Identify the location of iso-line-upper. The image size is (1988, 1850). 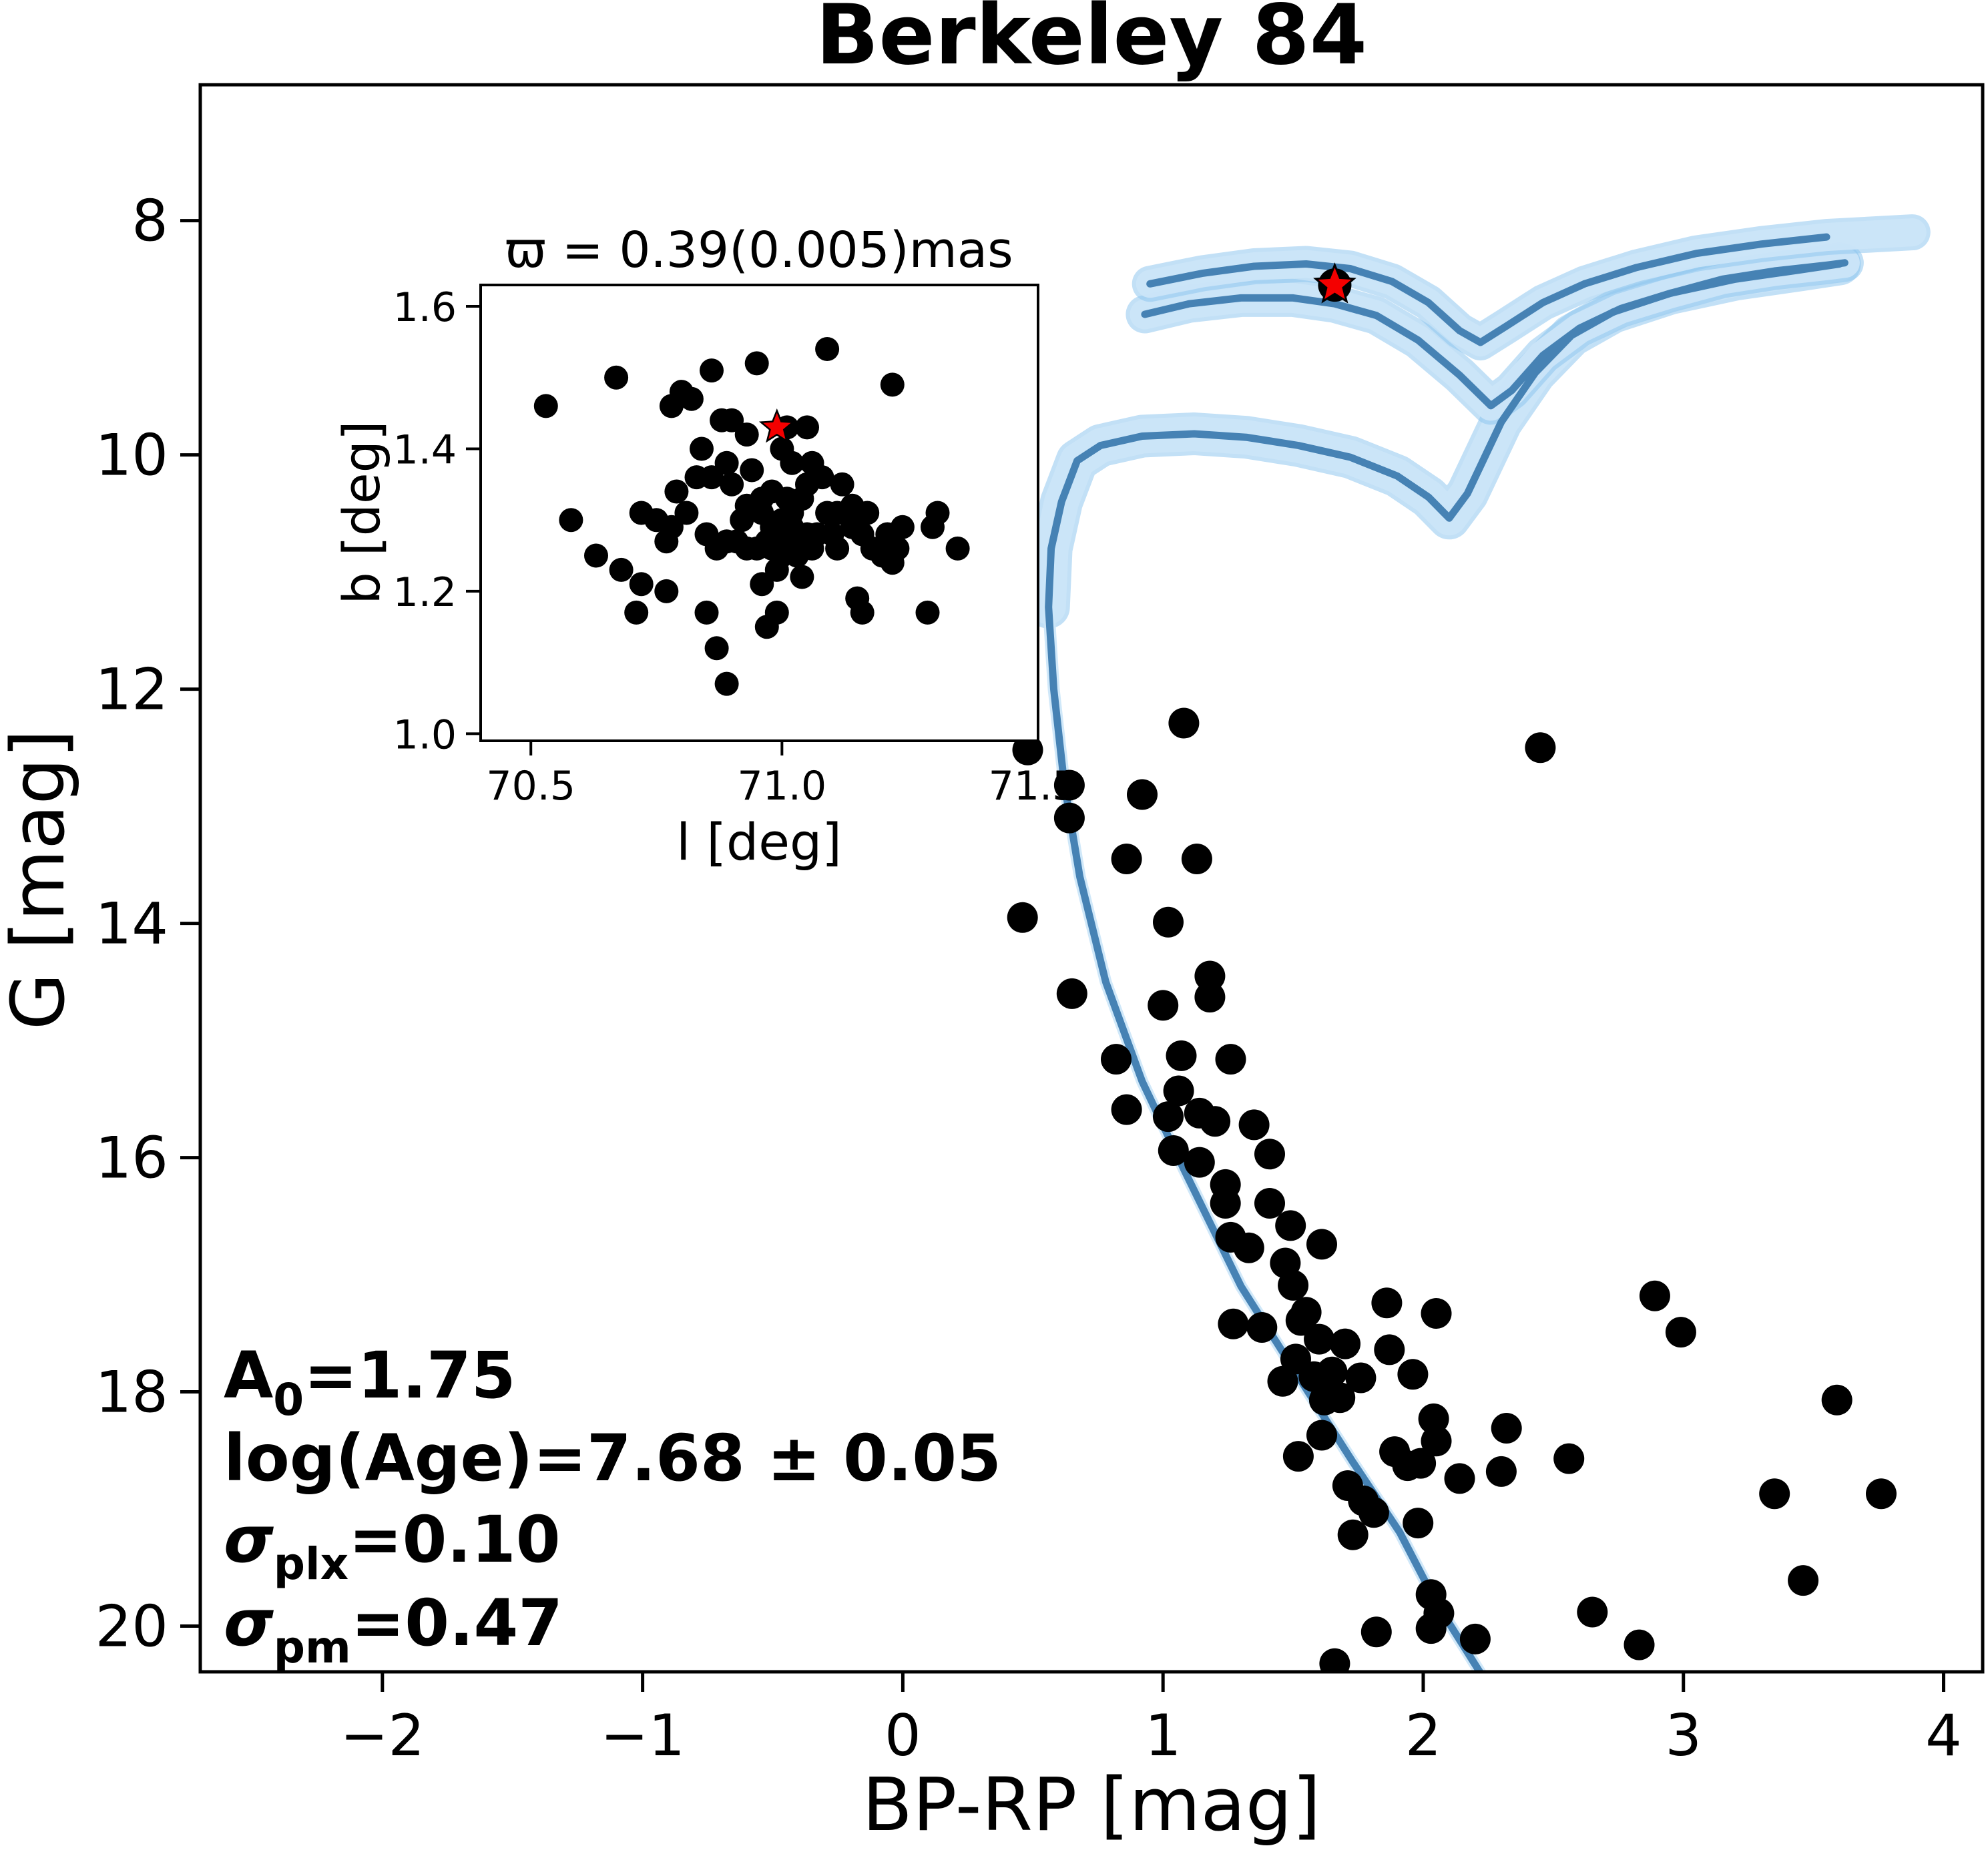
(1488, 289).